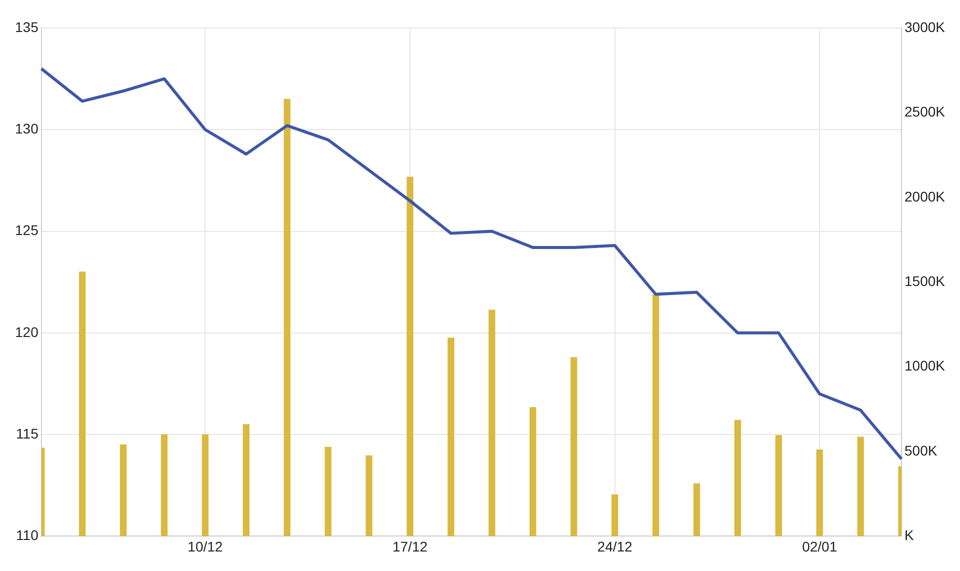  Describe the element at coordinates (27, 332) in the screenshot. I see `y-tick-label: 120` at that location.